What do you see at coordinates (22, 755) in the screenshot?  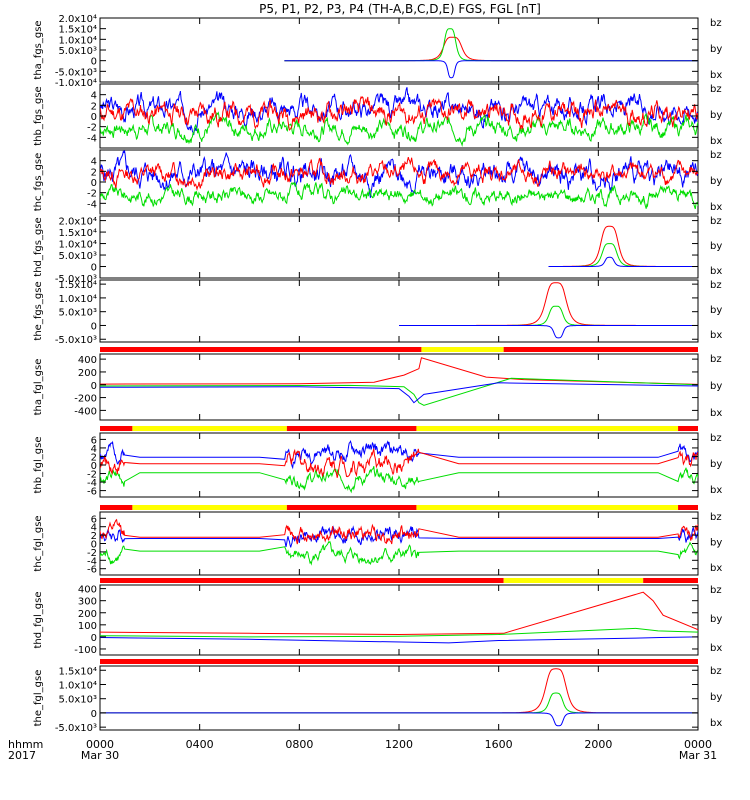 I see `year-label: 2017` at bounding box center [22, 755].